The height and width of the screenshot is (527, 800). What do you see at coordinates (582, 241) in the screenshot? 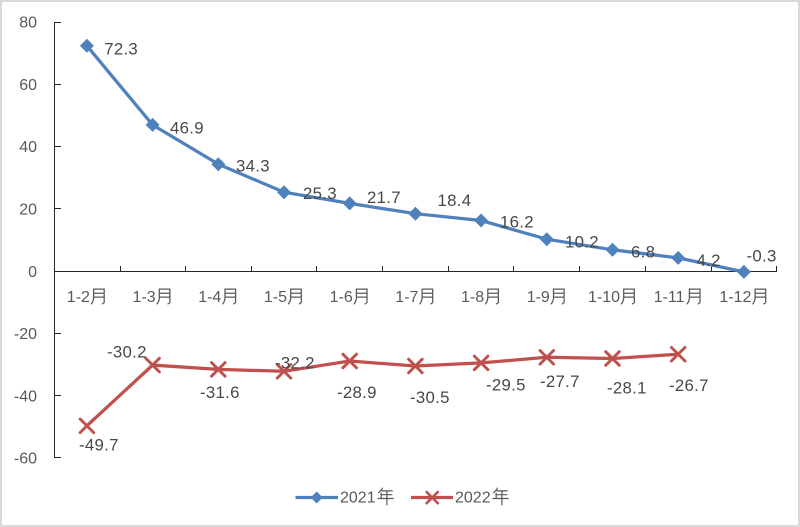
I see `svg-text: 10.2` at bounding box center [582, 241].